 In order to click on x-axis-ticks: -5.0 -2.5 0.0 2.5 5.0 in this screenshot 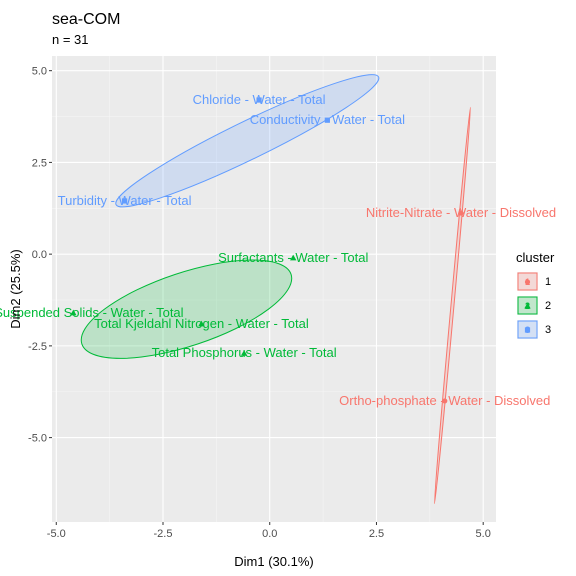, I will do `click(269, 531)`.